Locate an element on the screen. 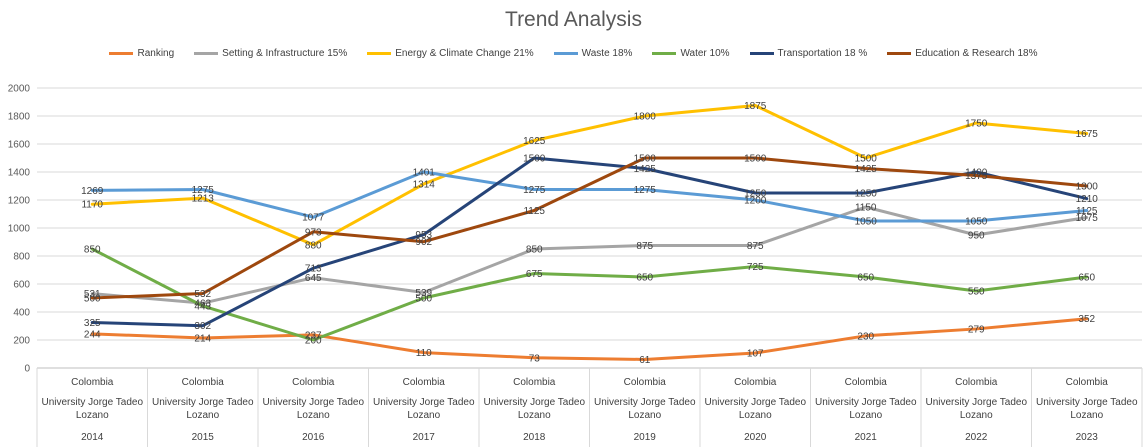 This screenshot has height=447, width=1147. y-tick-label: 0 is located at coordinates (27, 369).